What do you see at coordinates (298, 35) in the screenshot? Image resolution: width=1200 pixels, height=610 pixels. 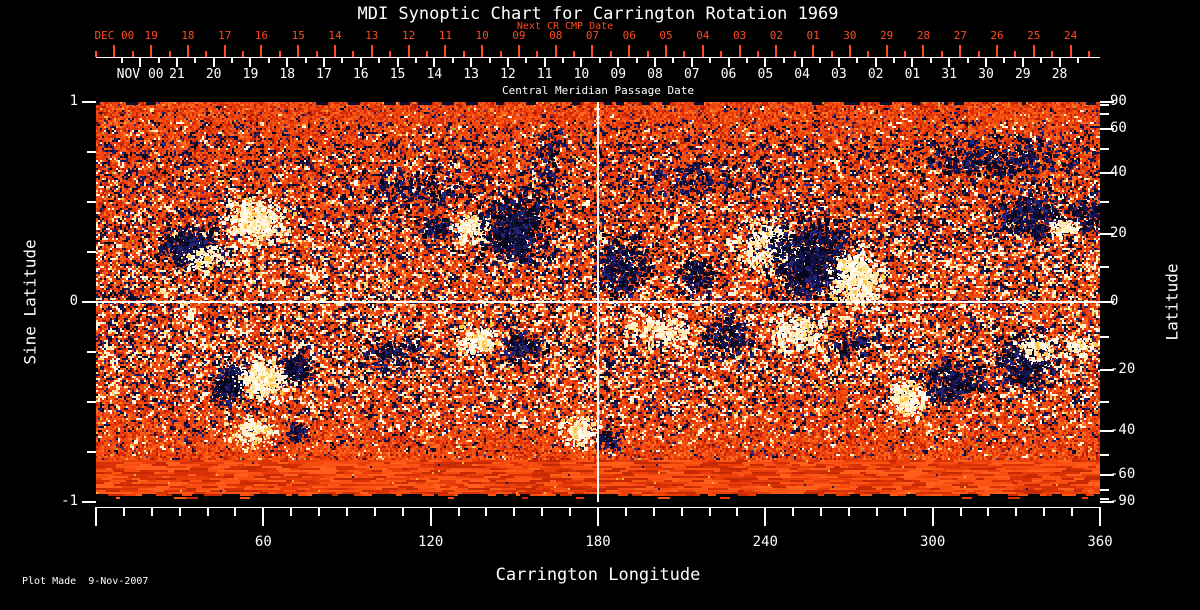 I see `next-cr-axis-tick-label: 15` at bounding box center [298, 35].